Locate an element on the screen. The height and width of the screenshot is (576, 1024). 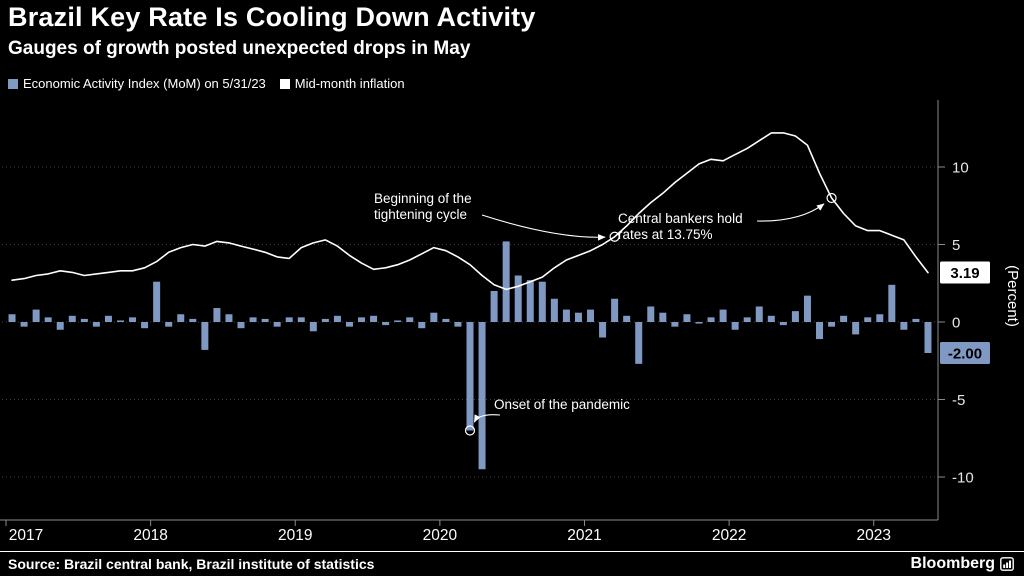
annotation-text-hold: Central bankers hold rates at 13.75% is located at coordinates (680, 226).